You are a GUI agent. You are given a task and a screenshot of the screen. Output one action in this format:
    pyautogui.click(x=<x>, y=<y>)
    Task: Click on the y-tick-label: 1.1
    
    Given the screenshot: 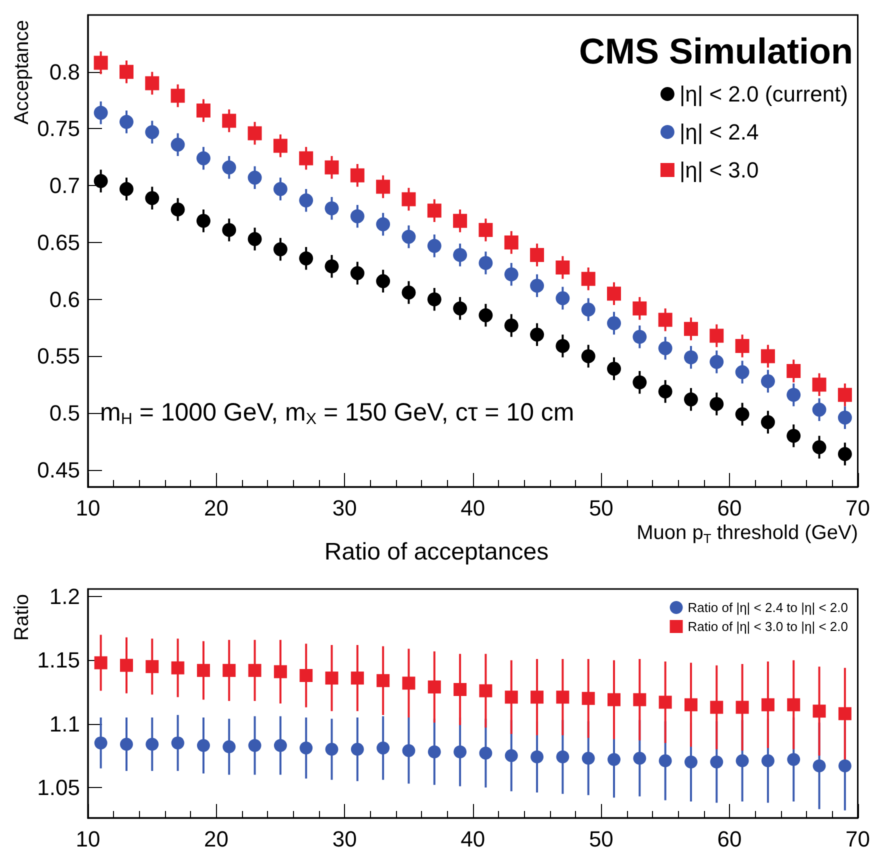 What is the action you would take?
    pyautogui.click(x=64, y=723)
    